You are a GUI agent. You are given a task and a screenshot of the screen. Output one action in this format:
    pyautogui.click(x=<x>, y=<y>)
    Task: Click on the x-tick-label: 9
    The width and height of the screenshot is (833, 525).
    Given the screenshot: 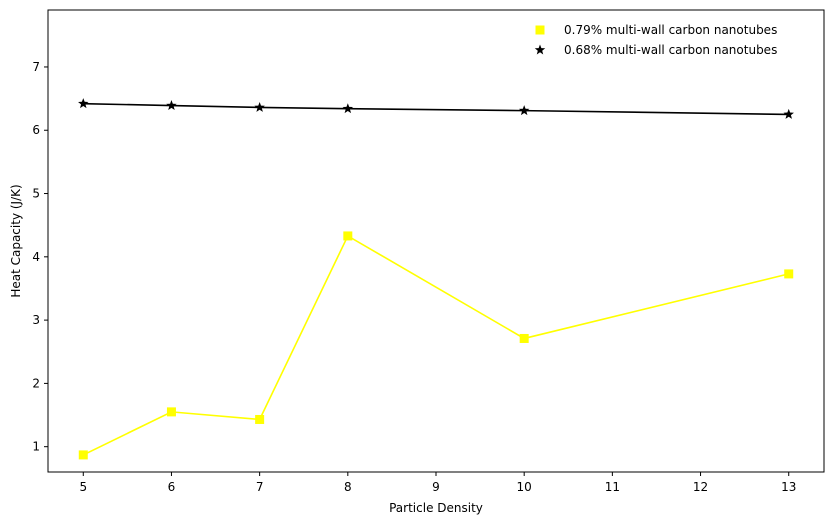 What is the action you would take?
    pyautogui.click(x=436, y=487)
    